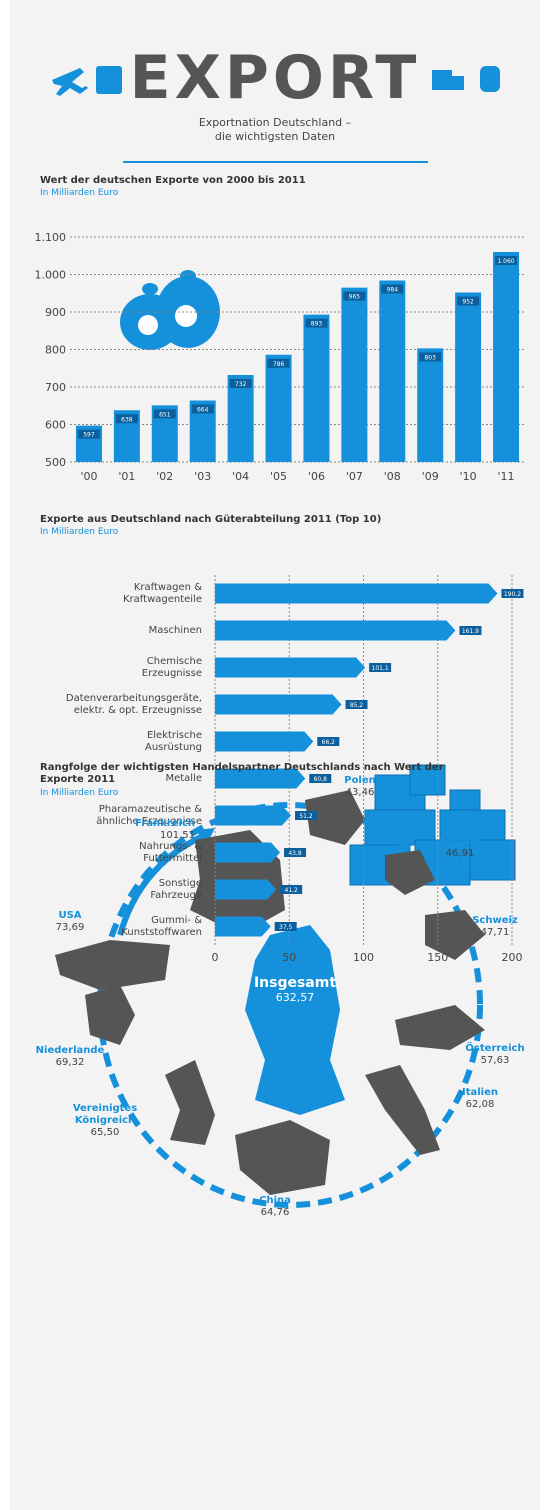 The image size is (550, 1510). I want to click on category-label: Sonstige Fahrzeuge, so click(176, 889).